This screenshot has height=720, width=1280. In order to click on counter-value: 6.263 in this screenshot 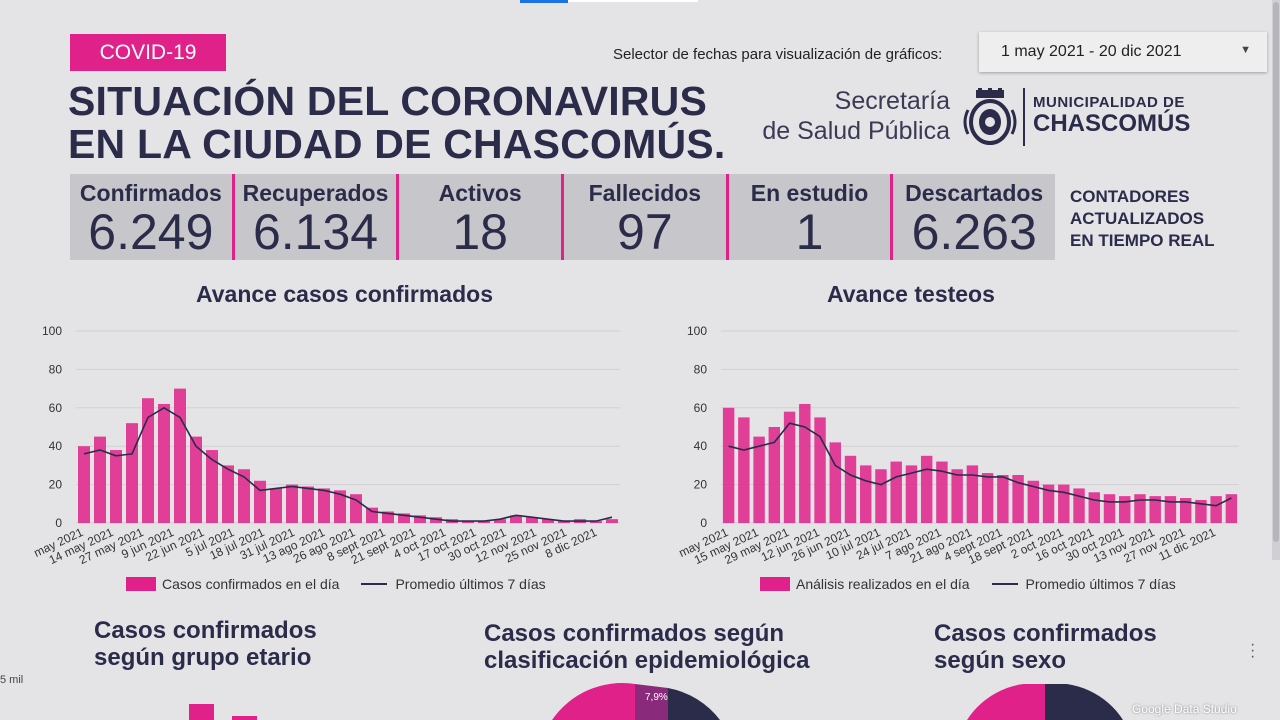, I will do `click(974, 232)`.